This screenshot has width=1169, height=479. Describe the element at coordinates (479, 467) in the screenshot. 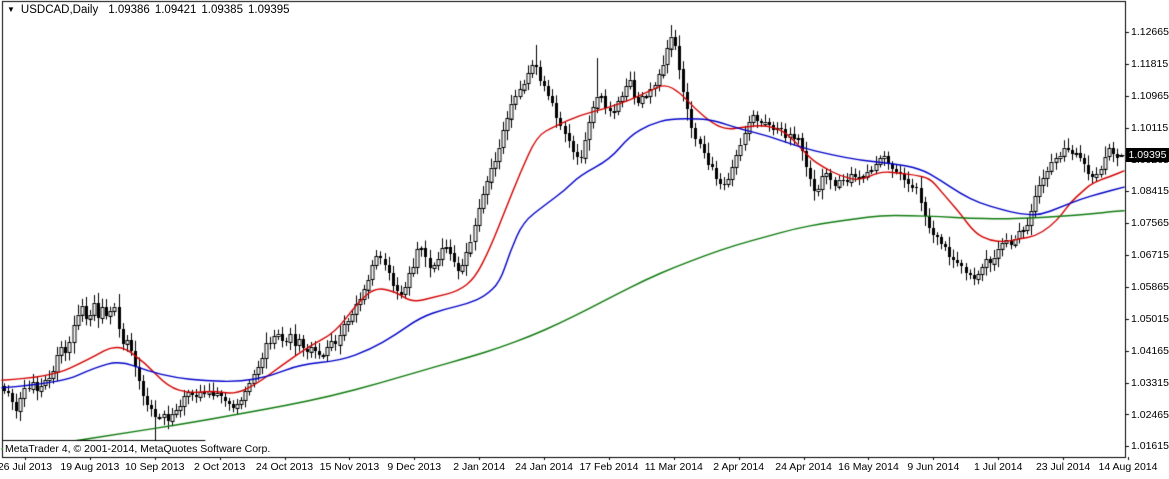

I see `x-axis-label: 2 Jan 2014` at that location.